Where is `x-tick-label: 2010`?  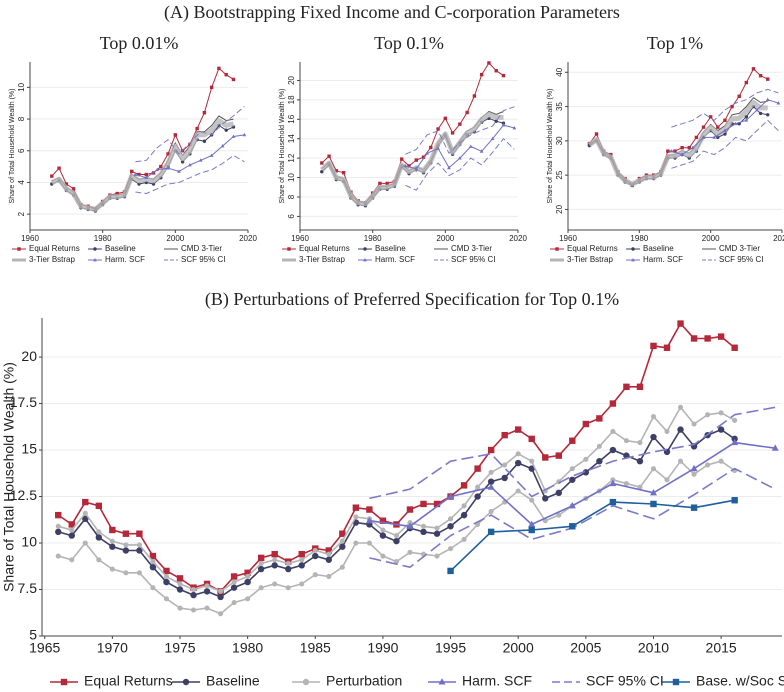
x-tick-label: 2010 is located at coordinates (653, 648).